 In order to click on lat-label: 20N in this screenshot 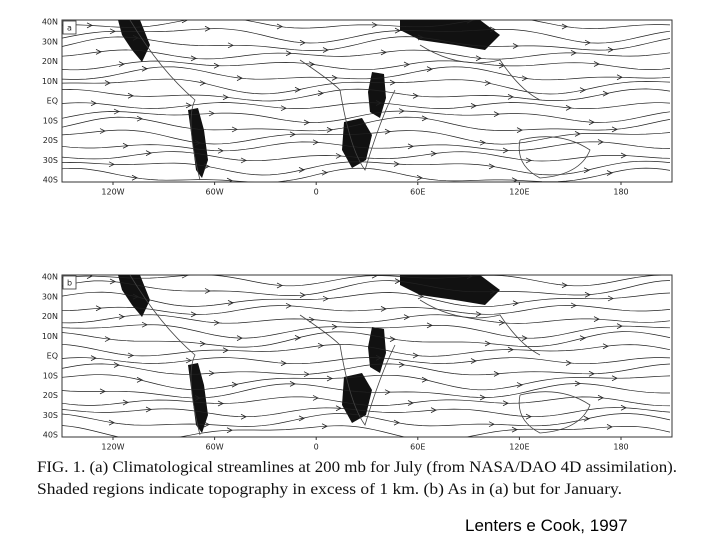, I will do `click(50, 316)`.